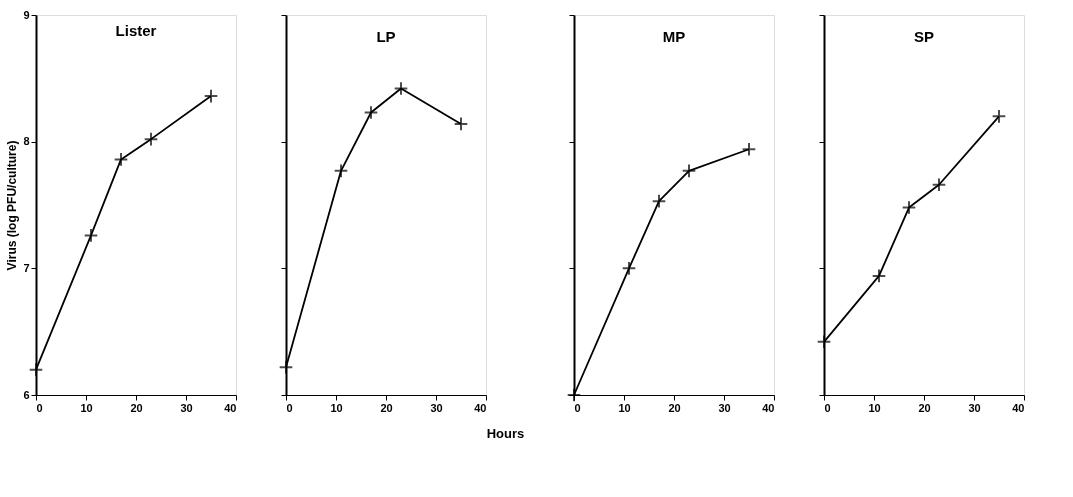 The width and height of the screenshot is (1073, 497). Describe the element at coordinates (674, 36) in the screenshot. I see `text: MP` at that location.